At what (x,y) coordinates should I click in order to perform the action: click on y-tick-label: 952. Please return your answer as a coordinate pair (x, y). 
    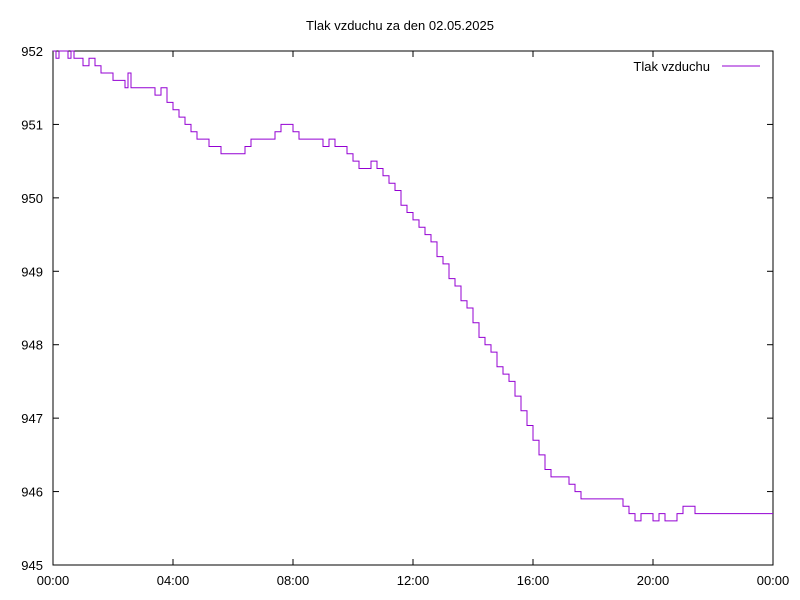
    Looking at the image, I should click on (32, 51).